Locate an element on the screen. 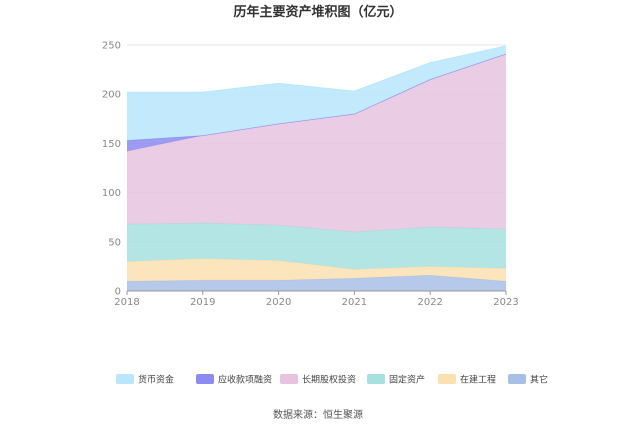 The image size is (637, 431). legend-label: 应收款项融资 is located at coordinates (245, 380).